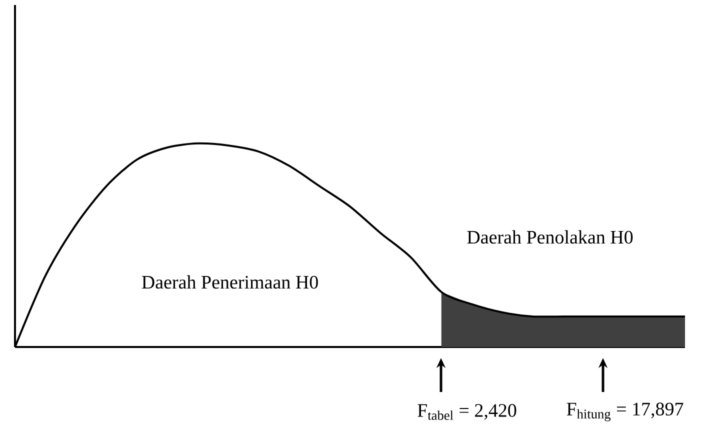 This screenshot has width=723, height=434. What do you see at coordinates (230, 282) in the screenshot?
I see `annotation: Daerah Penerimaan H0` at bounding box center [230, 282].